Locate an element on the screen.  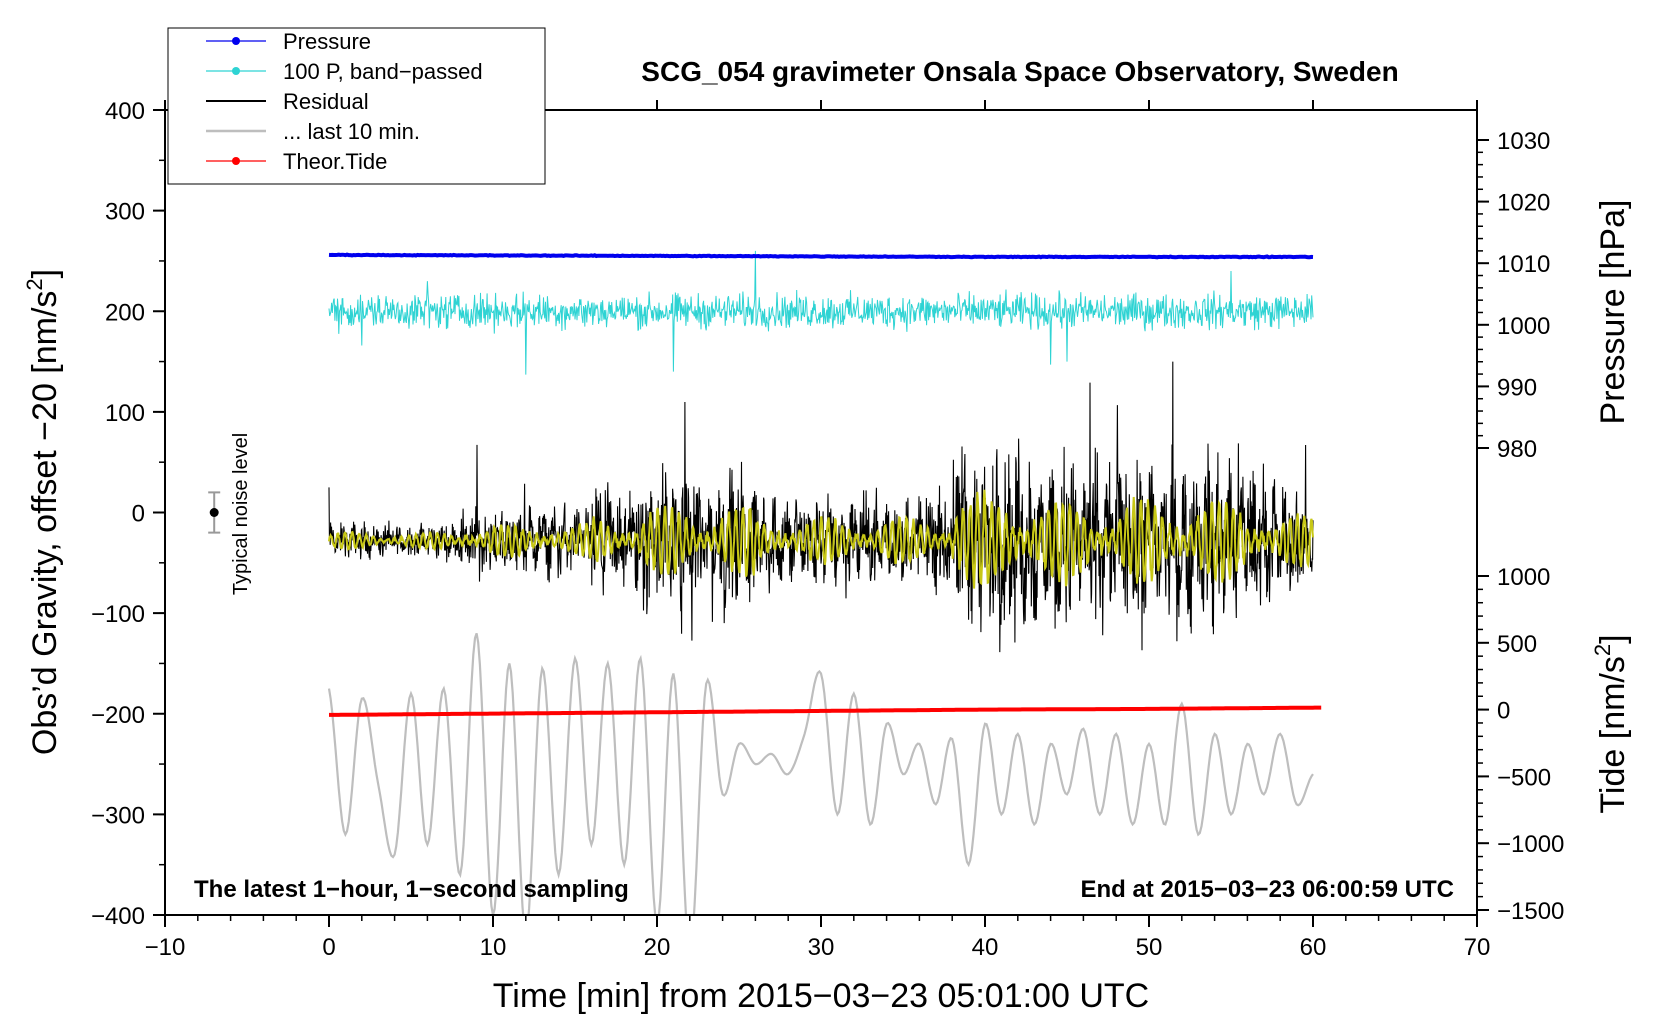
series-residual-filtered is located at coordinates (821, 539).